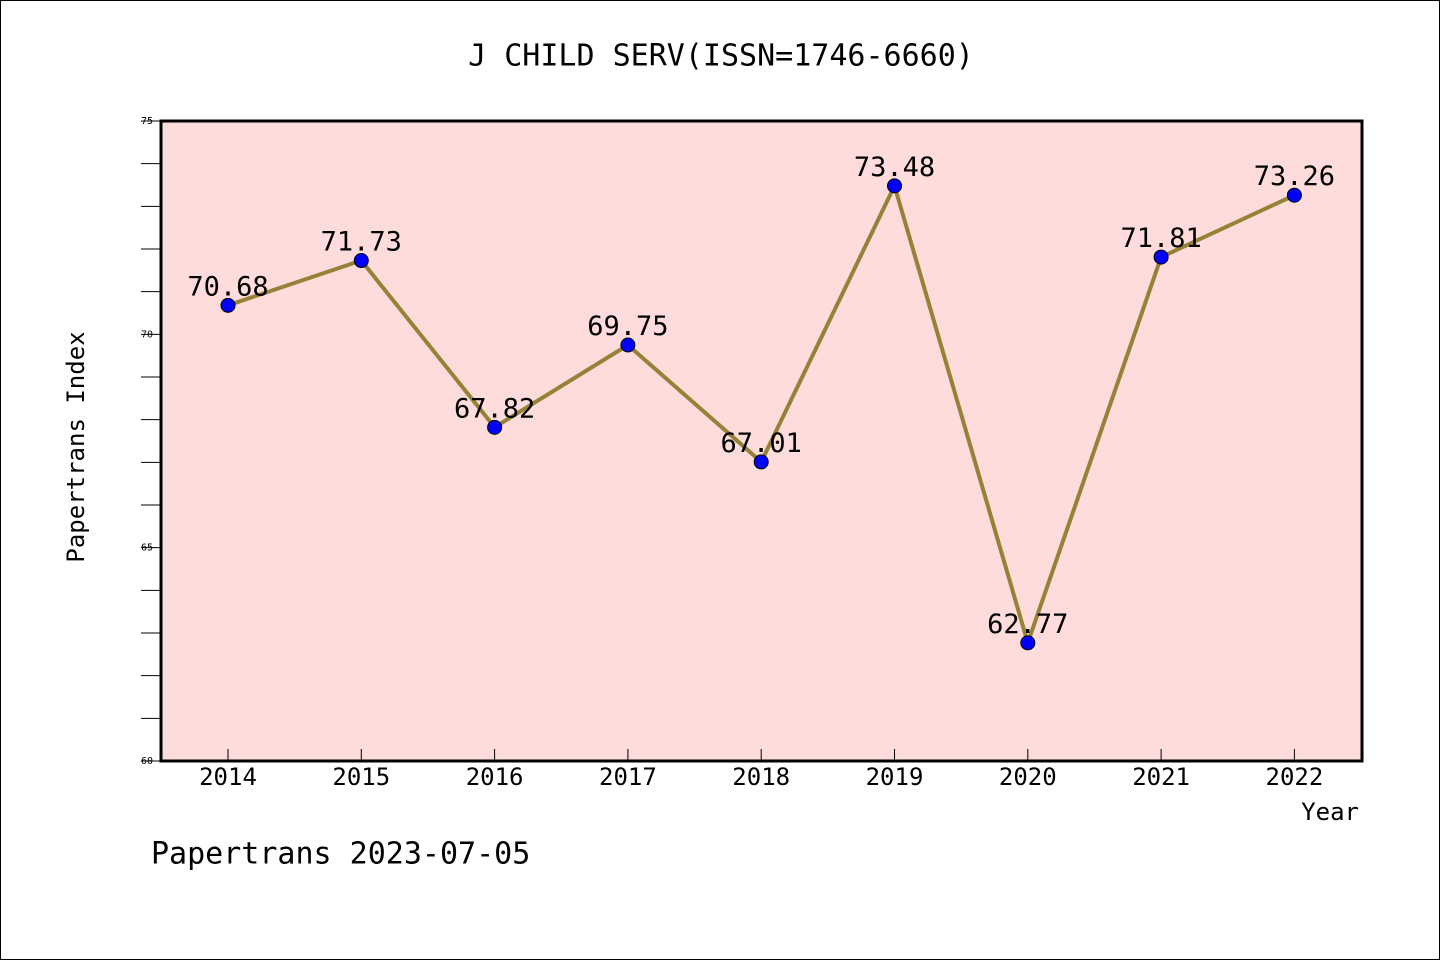 This screenshot has width=1440, height=963. What do you see at coordinates (76, 446) in the screenshot?
I see `y-axis-title: Papertrans Index` at bounding box center [76, 446].